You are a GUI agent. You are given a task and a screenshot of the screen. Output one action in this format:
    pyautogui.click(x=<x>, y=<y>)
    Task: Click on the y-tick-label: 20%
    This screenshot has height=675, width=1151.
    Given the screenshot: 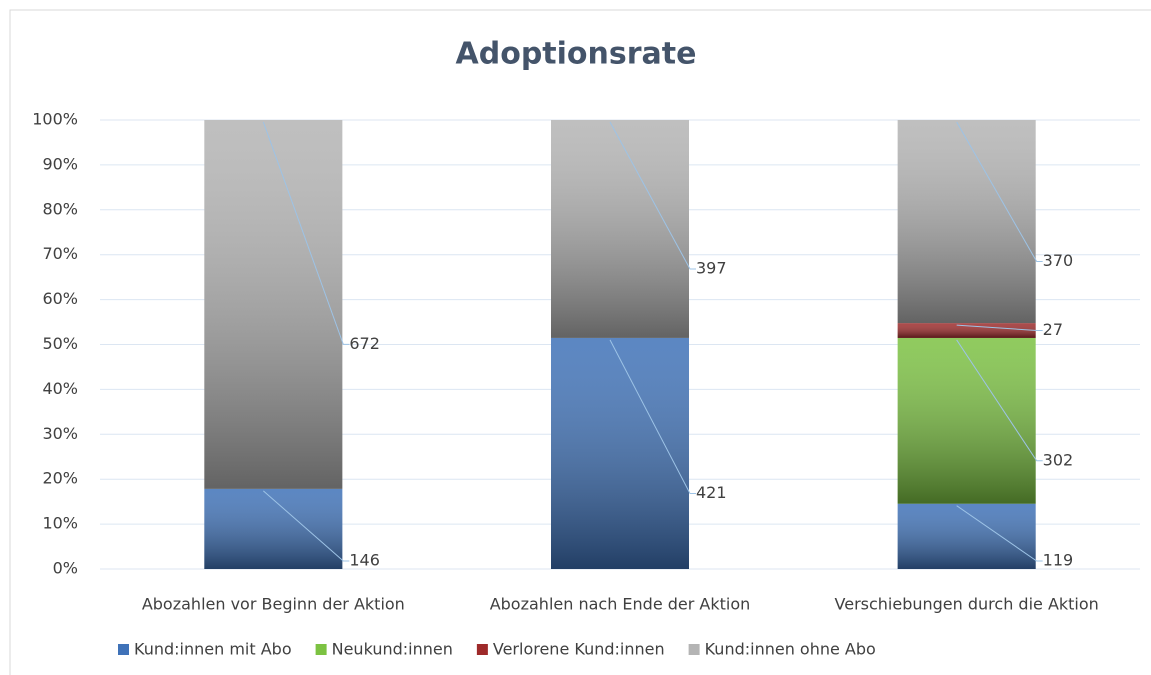 What is the action you would take?
    pyautogui.click(x=60, y=478)
    